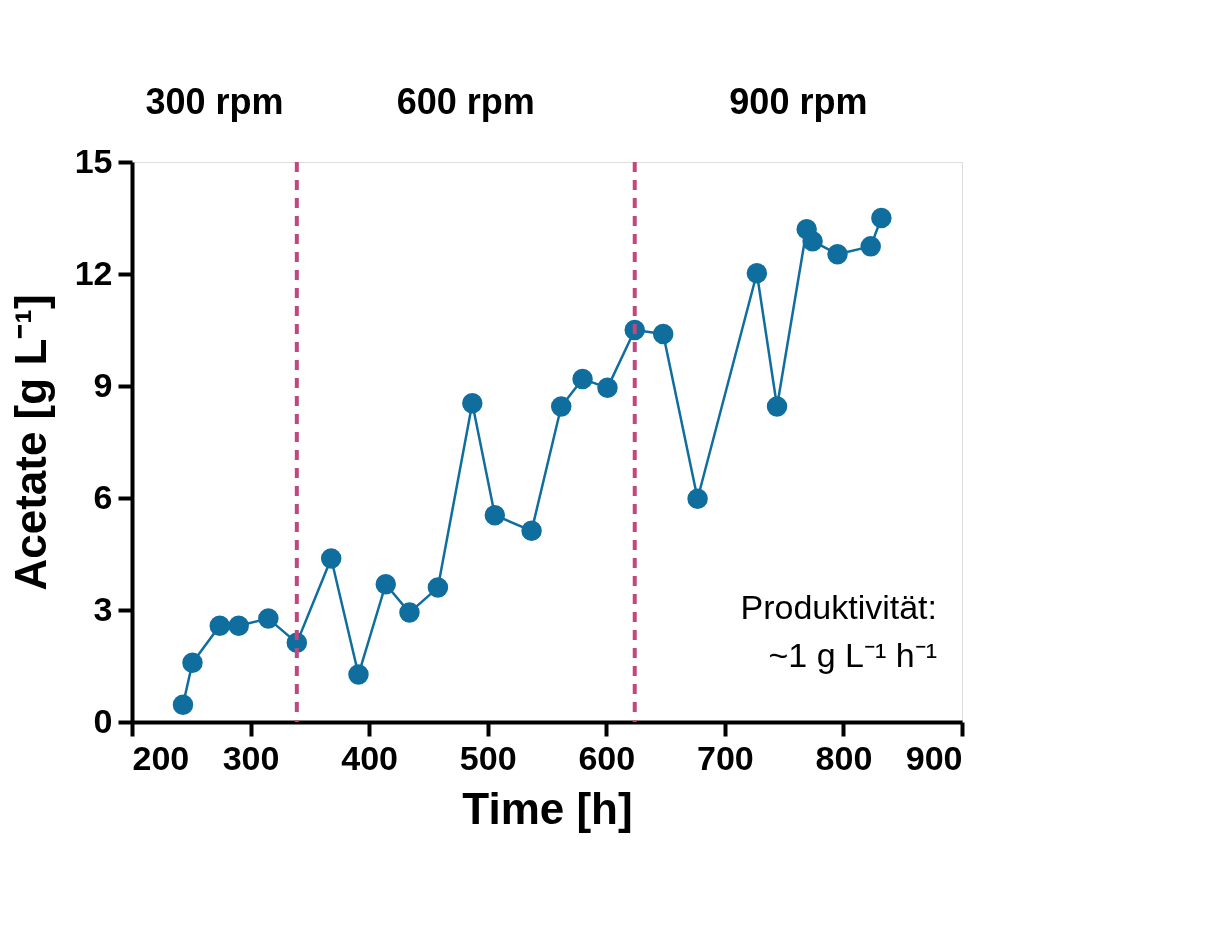 The image size is (1205, 929). What do you see at coordinates (370, 757) in the screenshot?
I see `x-tick-label: 400` at bounding box center [370, 757].